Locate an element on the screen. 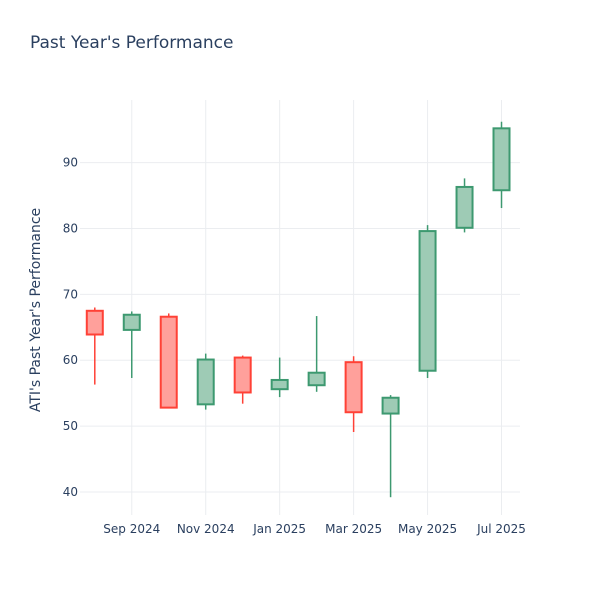 The image size is (600, 600). x-tick-label: Jul 2025 is located at coordinates (501, 529).